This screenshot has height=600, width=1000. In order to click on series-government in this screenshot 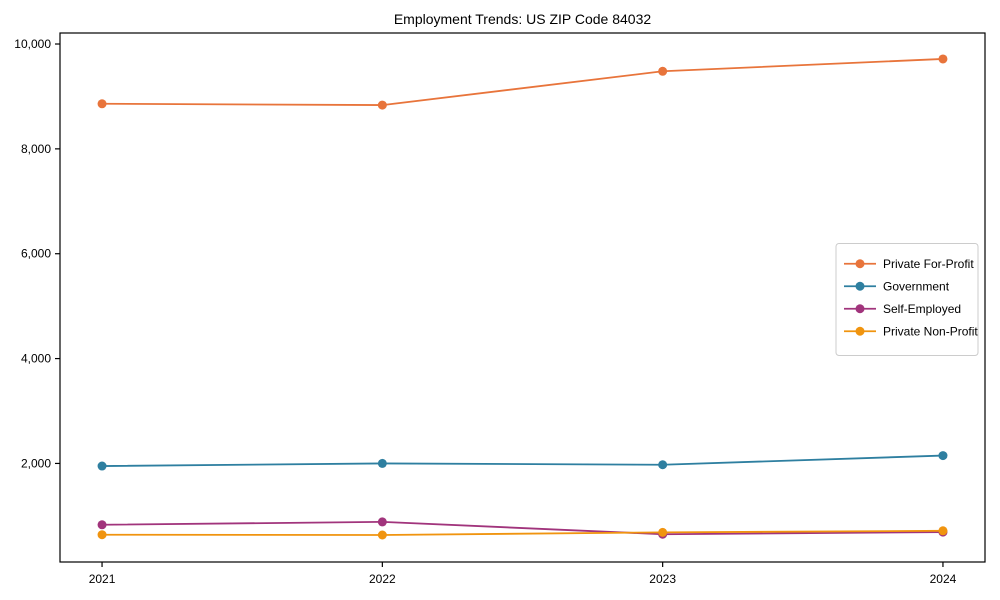, I will do `click(522, 461)`.